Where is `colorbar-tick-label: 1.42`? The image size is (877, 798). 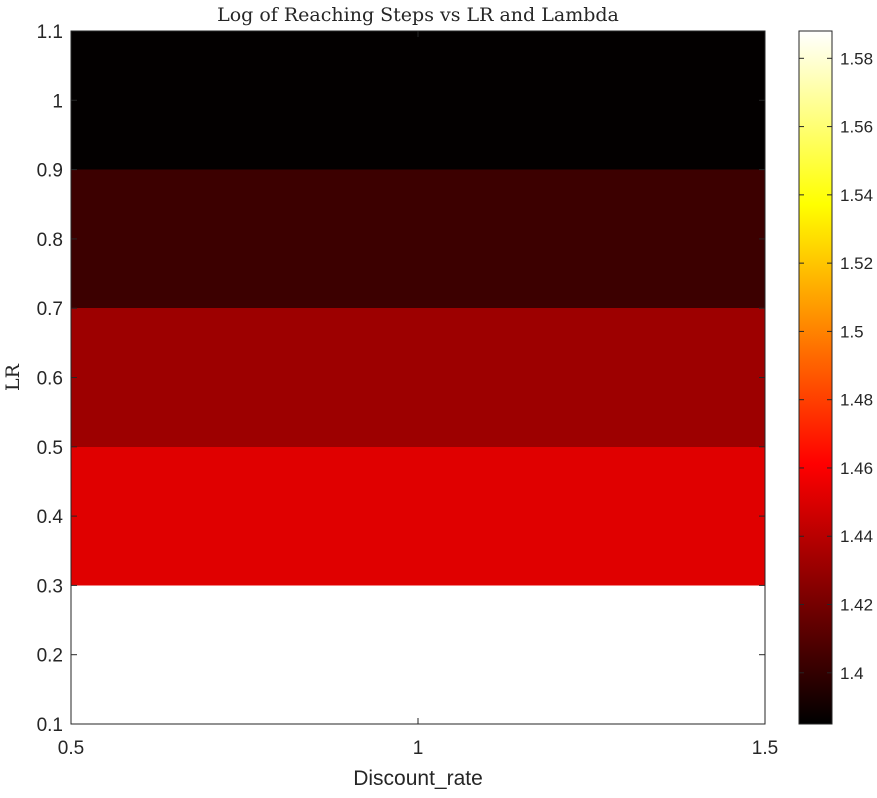 colorbar-tick-label: 1.42 is located at coordinates (856, 605).